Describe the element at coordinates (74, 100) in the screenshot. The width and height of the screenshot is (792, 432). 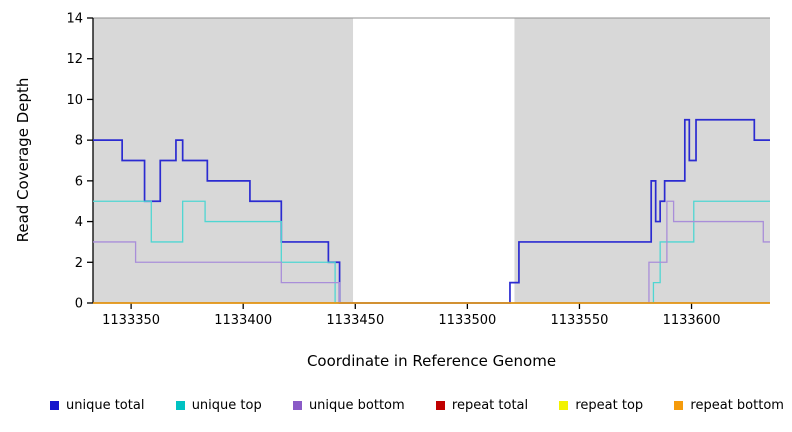
I see `y-axis-tick-label: 10` at that location.